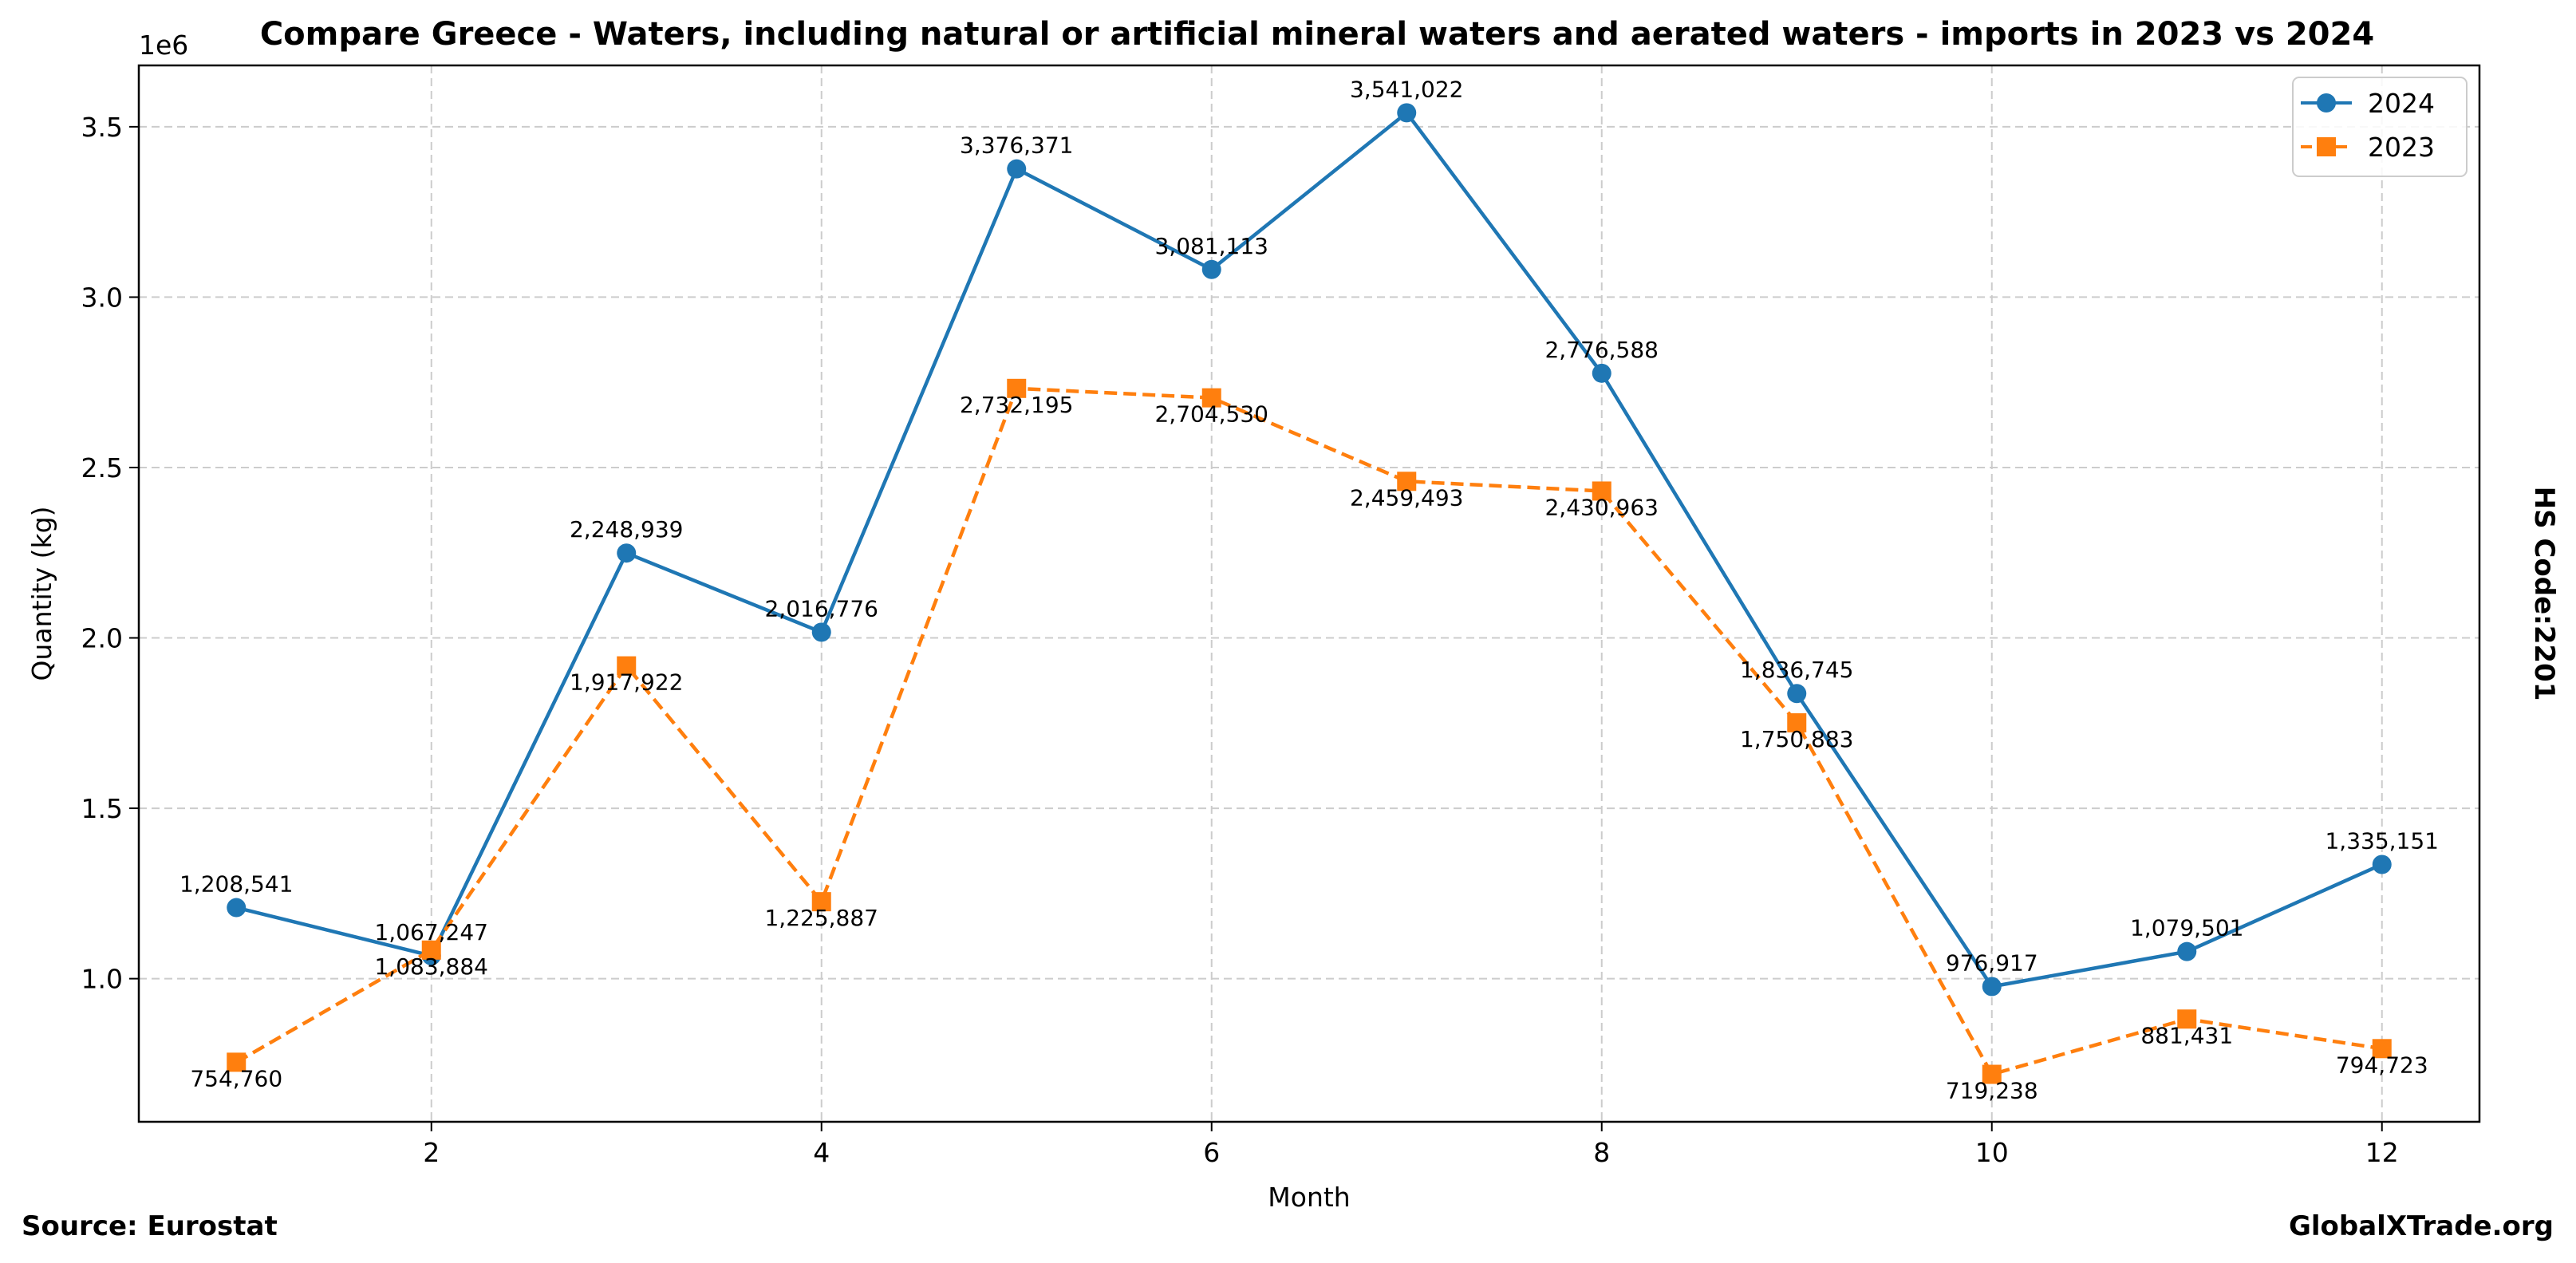 Image resolution: width=2576 pixels, height=1263 pixels. Describe the element at coordinates (42, 594) in the screenshot. I see `y-axis-label: Quantity (kg)` at that location.